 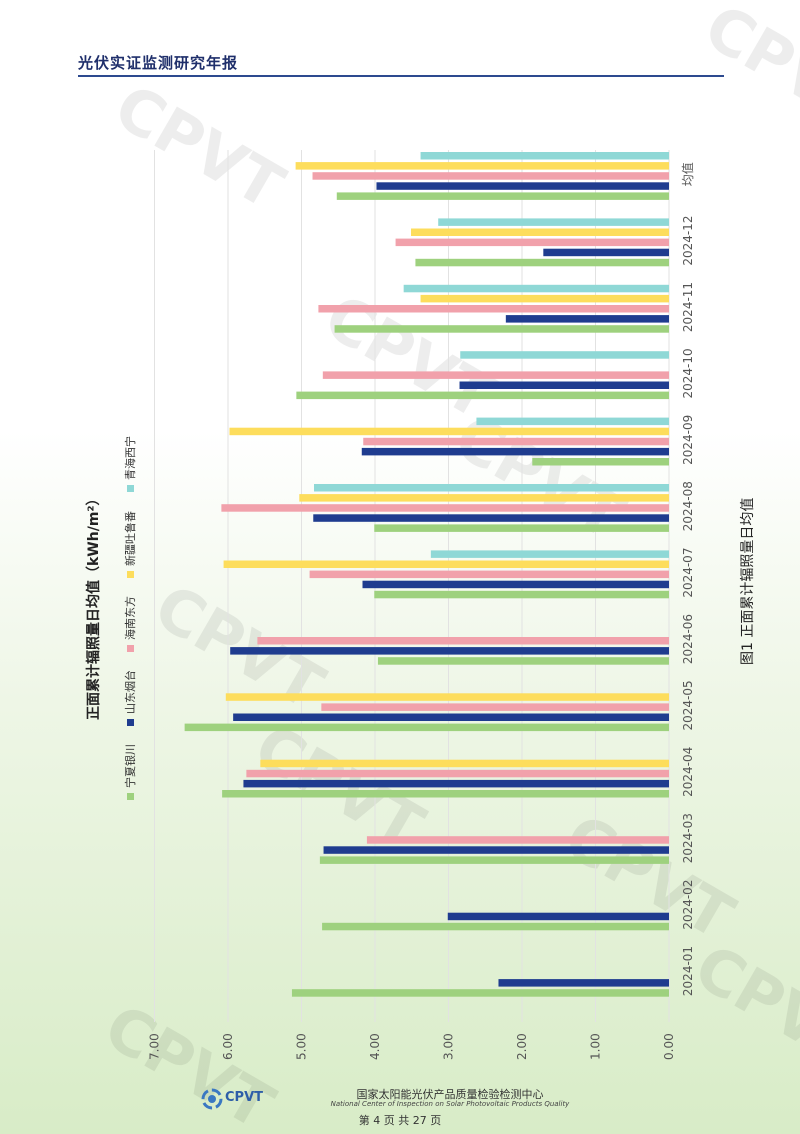 What do you see at coordinates (449, 1046) in the screenshot?
I see `tick-label: 3.00` at bounding box center [449, 1046].